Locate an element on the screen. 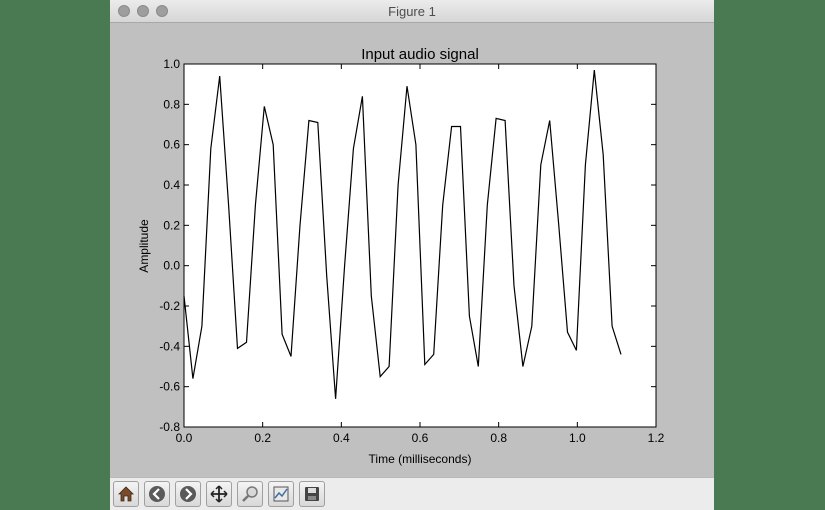 The height and width of the screenshot is (510, 825). y-tick-label: -0.2 is located at coordinates (169, 306).